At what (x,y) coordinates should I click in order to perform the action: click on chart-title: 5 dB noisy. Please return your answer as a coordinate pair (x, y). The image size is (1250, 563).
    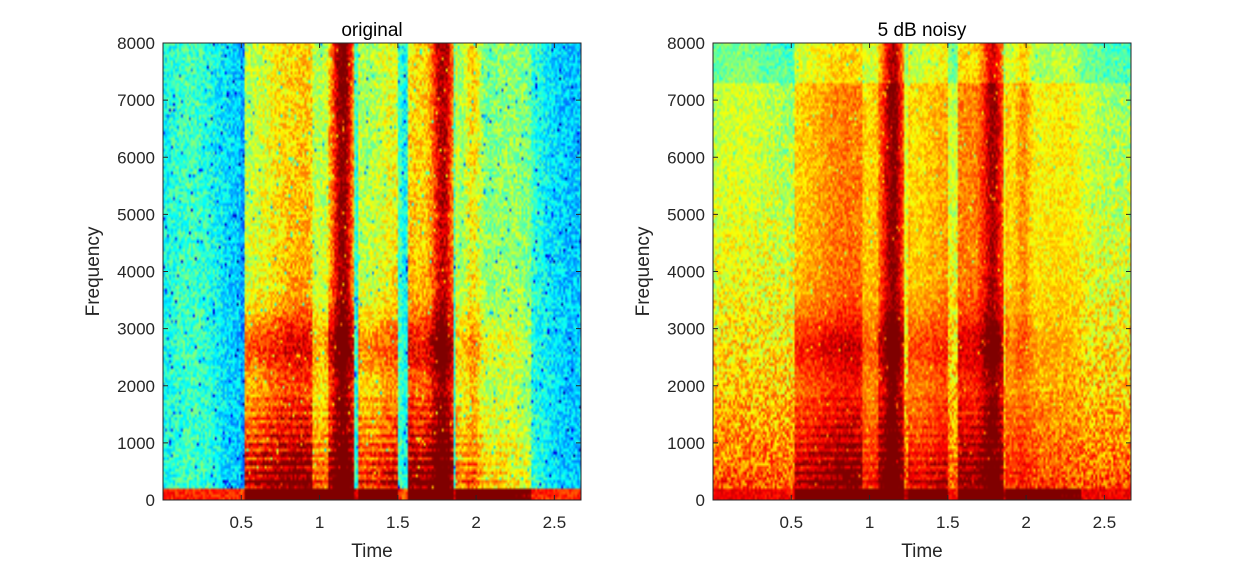
    Looking at the image, I should click on (922, 30).